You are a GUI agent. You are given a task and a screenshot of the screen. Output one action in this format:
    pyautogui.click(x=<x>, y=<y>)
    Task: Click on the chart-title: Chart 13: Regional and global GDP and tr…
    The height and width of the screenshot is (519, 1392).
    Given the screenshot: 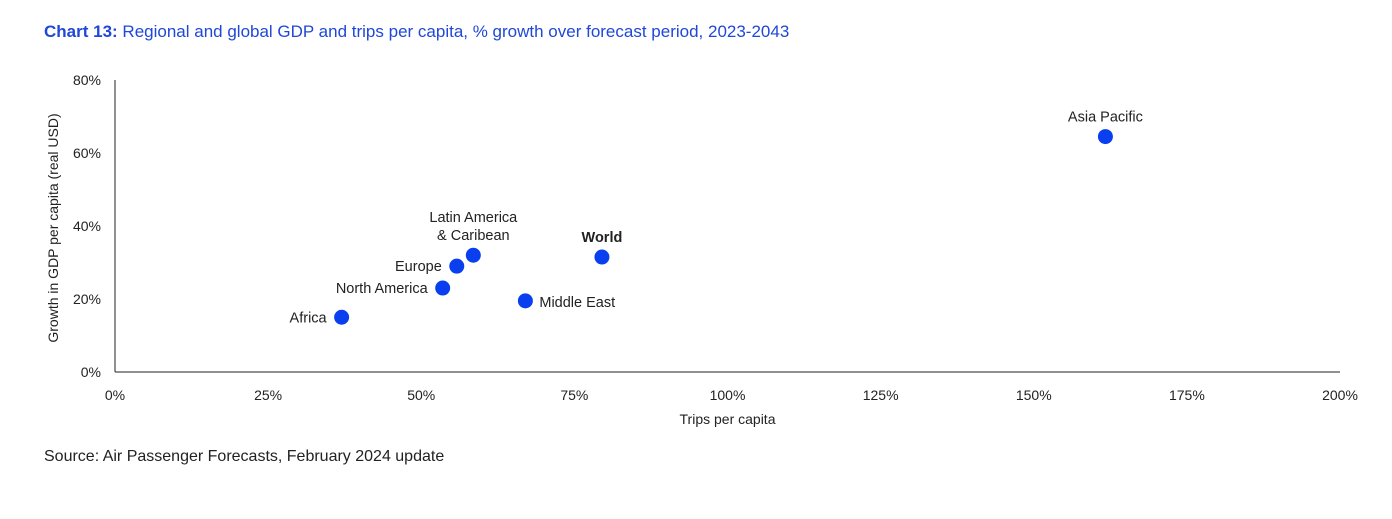 What is the action you would take?
    pyautogui.click(x=416, y=32)
    